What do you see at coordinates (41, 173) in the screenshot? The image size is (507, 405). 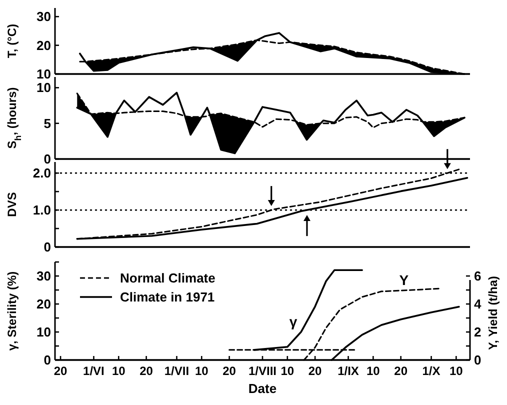 I see `y-tick-label: 2.0` at bounding box center [41, 173].